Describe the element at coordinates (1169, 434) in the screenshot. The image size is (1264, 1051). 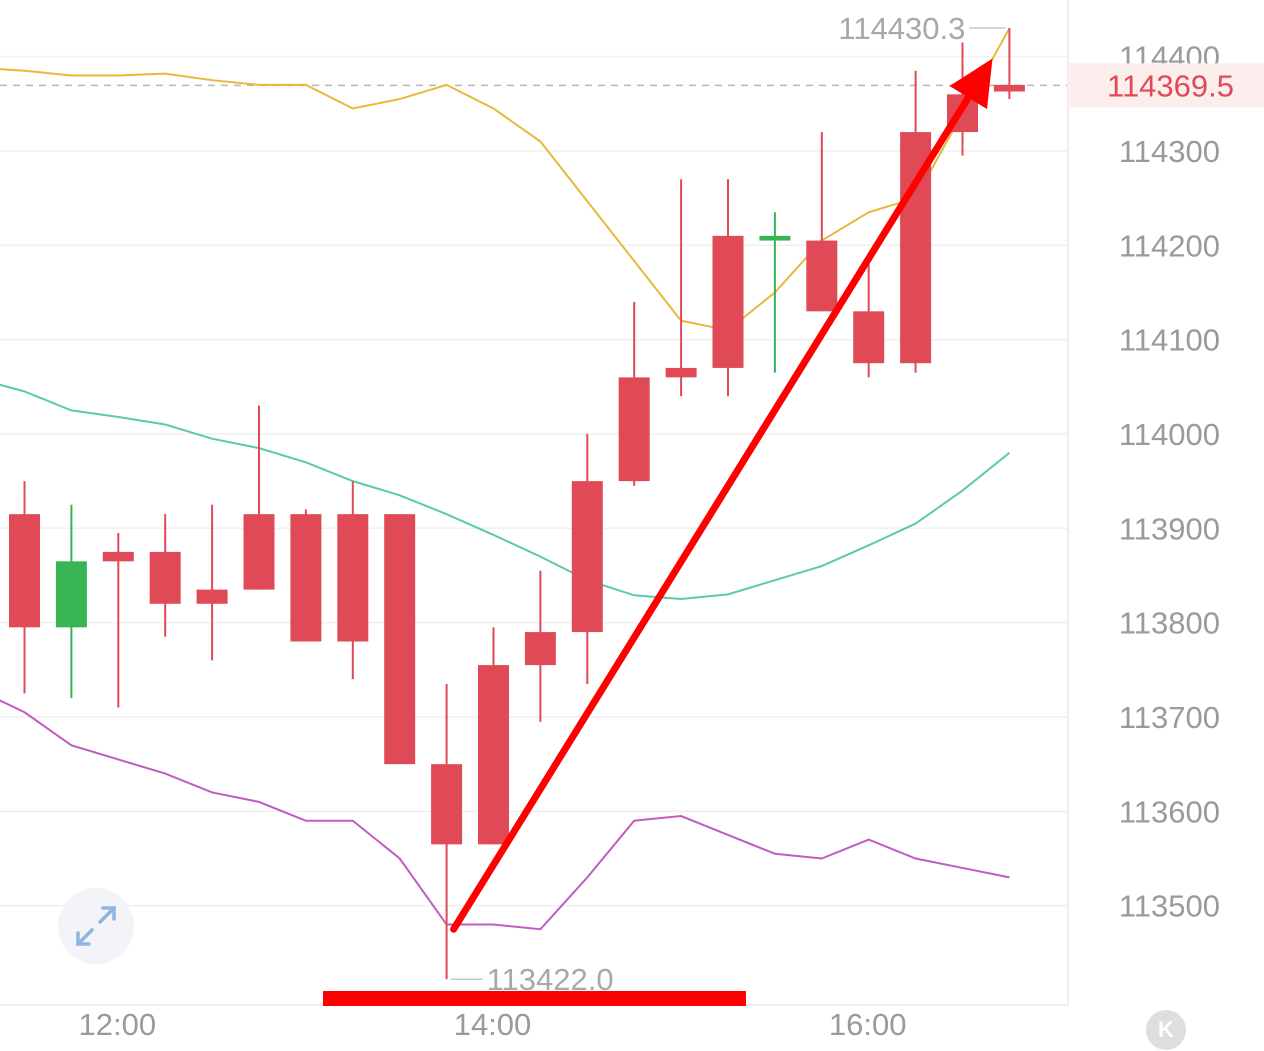
I see `y-tick-label: 114000` at that location.